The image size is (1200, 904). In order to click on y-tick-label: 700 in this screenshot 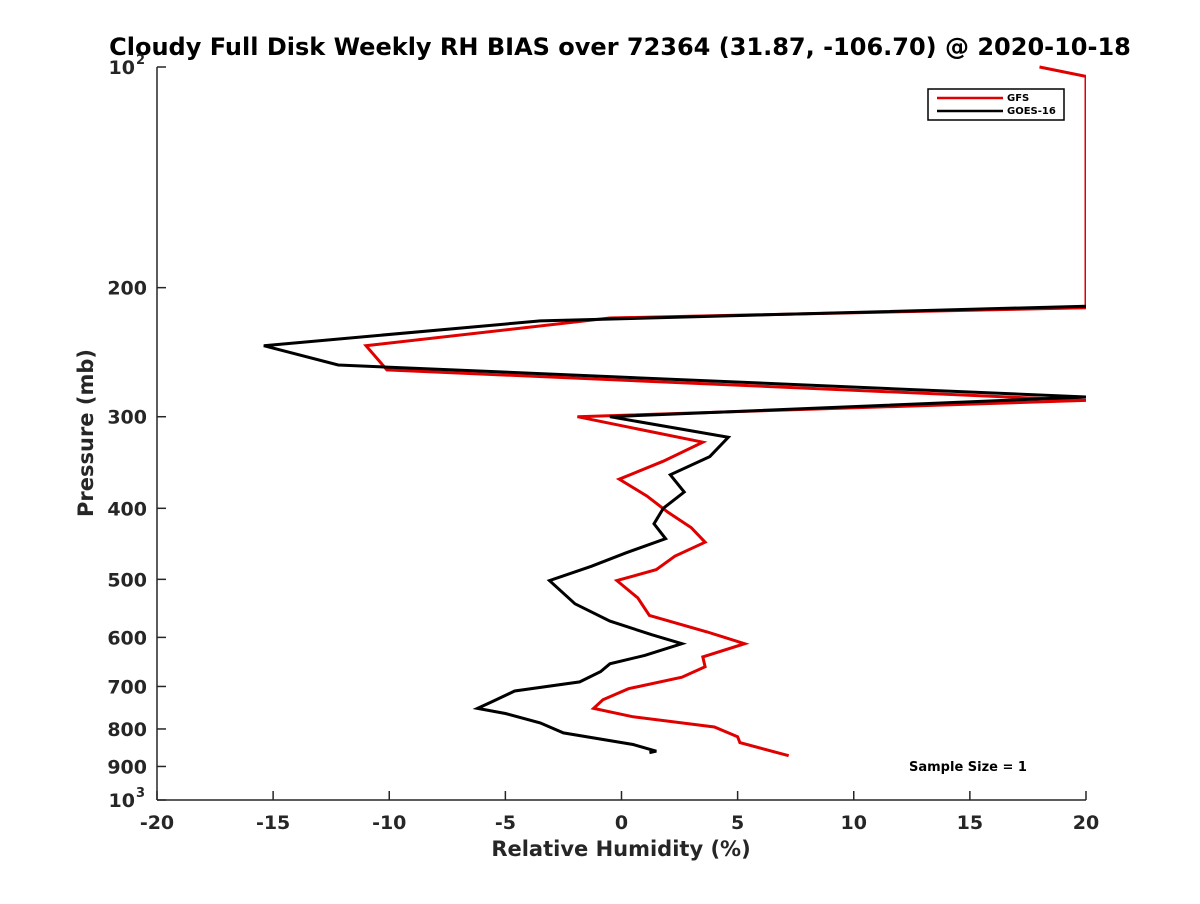, I will do `click(127, 687)`.